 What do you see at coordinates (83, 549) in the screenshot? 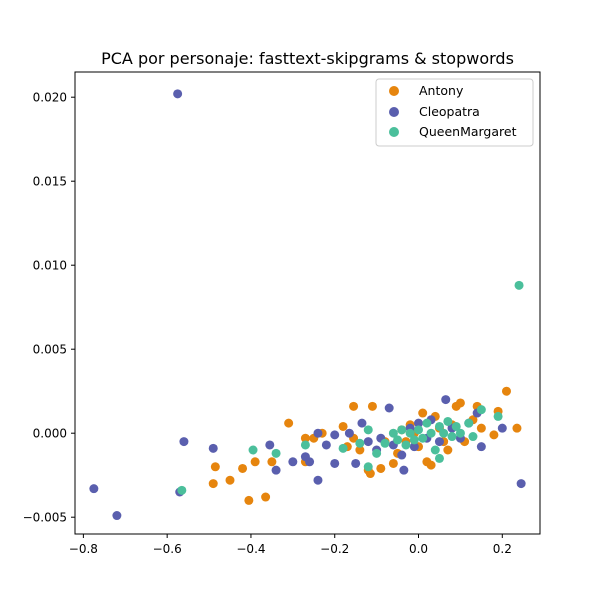
I see `x-tick-label-0: −0.8` at bounding box center [83, 549].